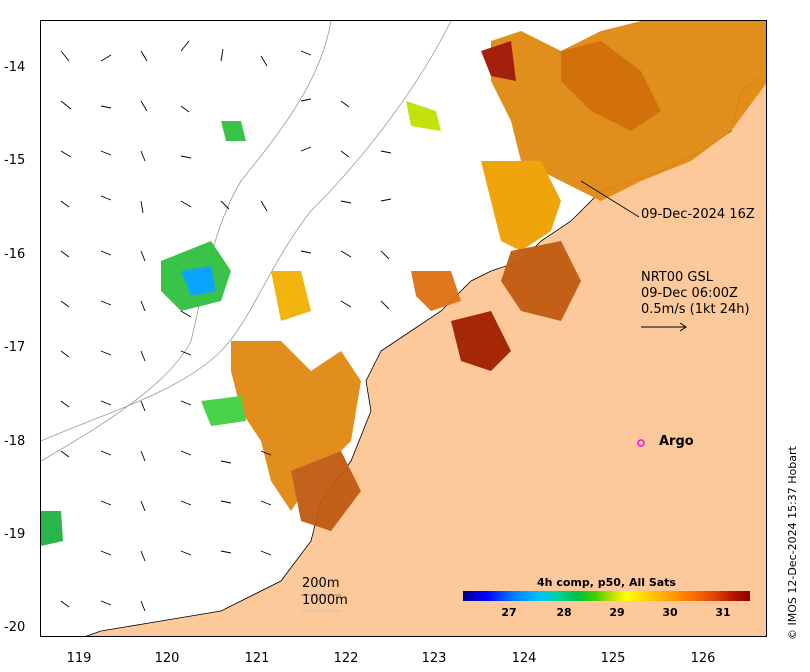  Describe the element at coordinates (15, 160) in the screenshot. I see `y-tick-label: -15` at that location.